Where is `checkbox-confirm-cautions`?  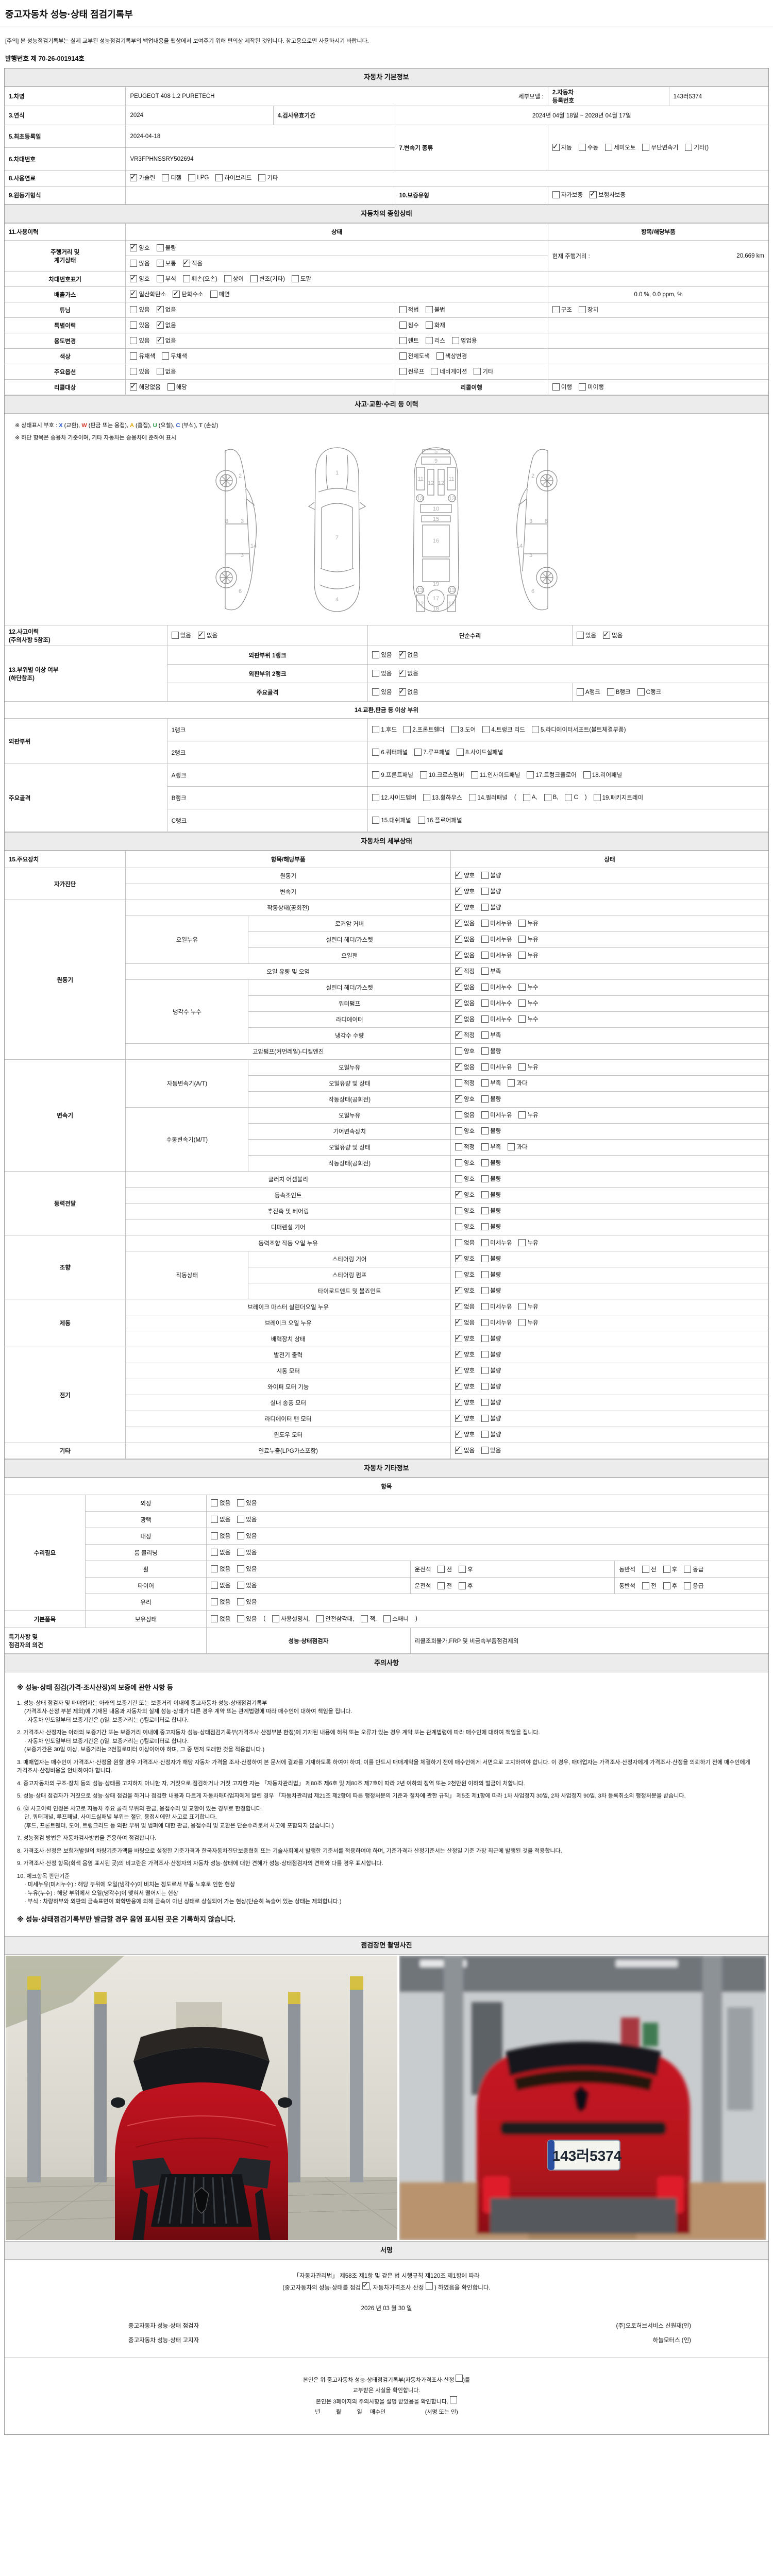
checkbox-confirm-cautions is located at coordinates (454, 2399).